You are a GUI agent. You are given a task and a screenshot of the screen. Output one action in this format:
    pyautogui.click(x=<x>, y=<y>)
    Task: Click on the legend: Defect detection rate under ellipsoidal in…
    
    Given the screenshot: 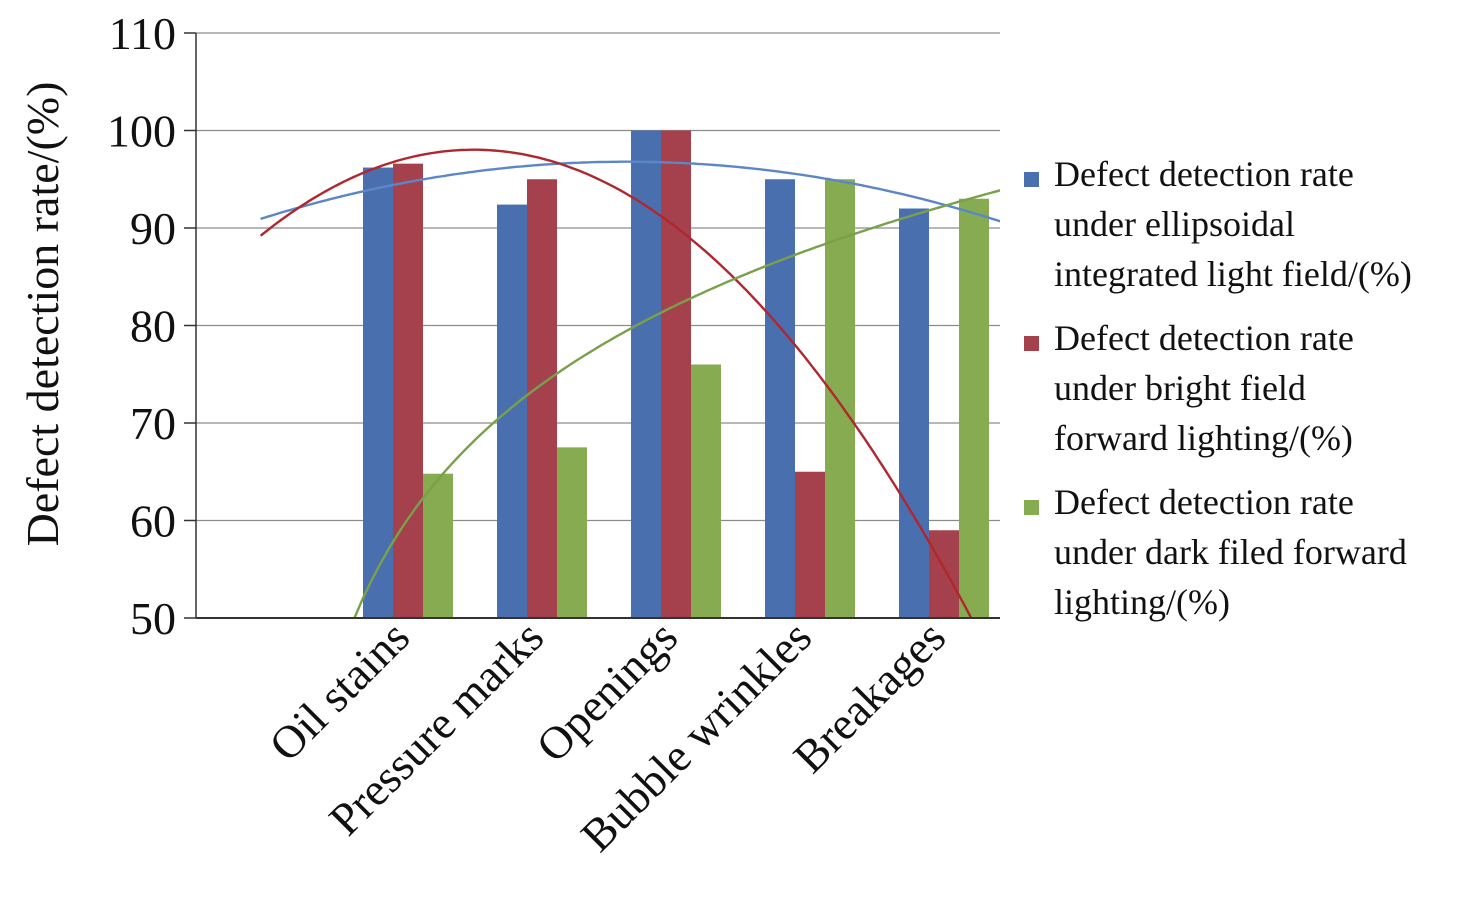 What is the action you would take?
    pyautogui.click(x=1218, y=388)
    